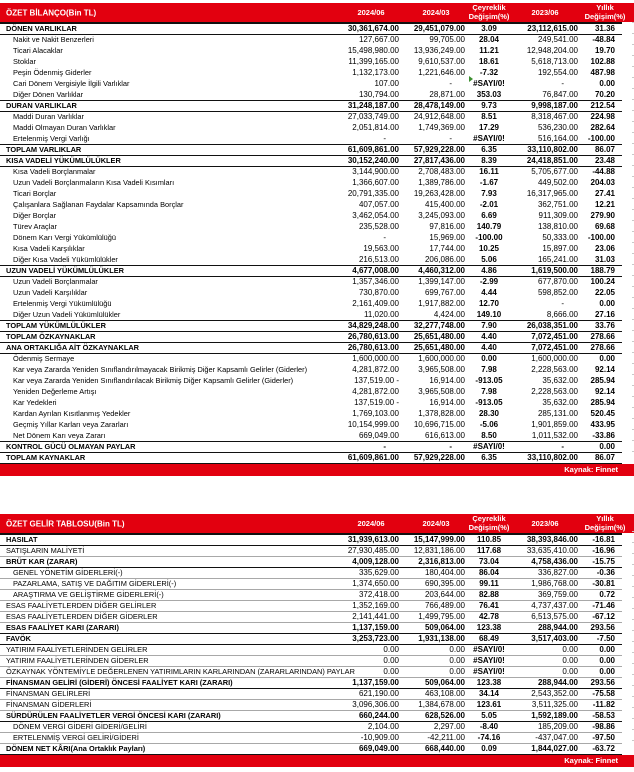 The image size is (634, 772). What do you see at coordinates (601, 539) in the screenshot?
I see `cell-yearly-change: -16.81` at bounding box center [601, 539].